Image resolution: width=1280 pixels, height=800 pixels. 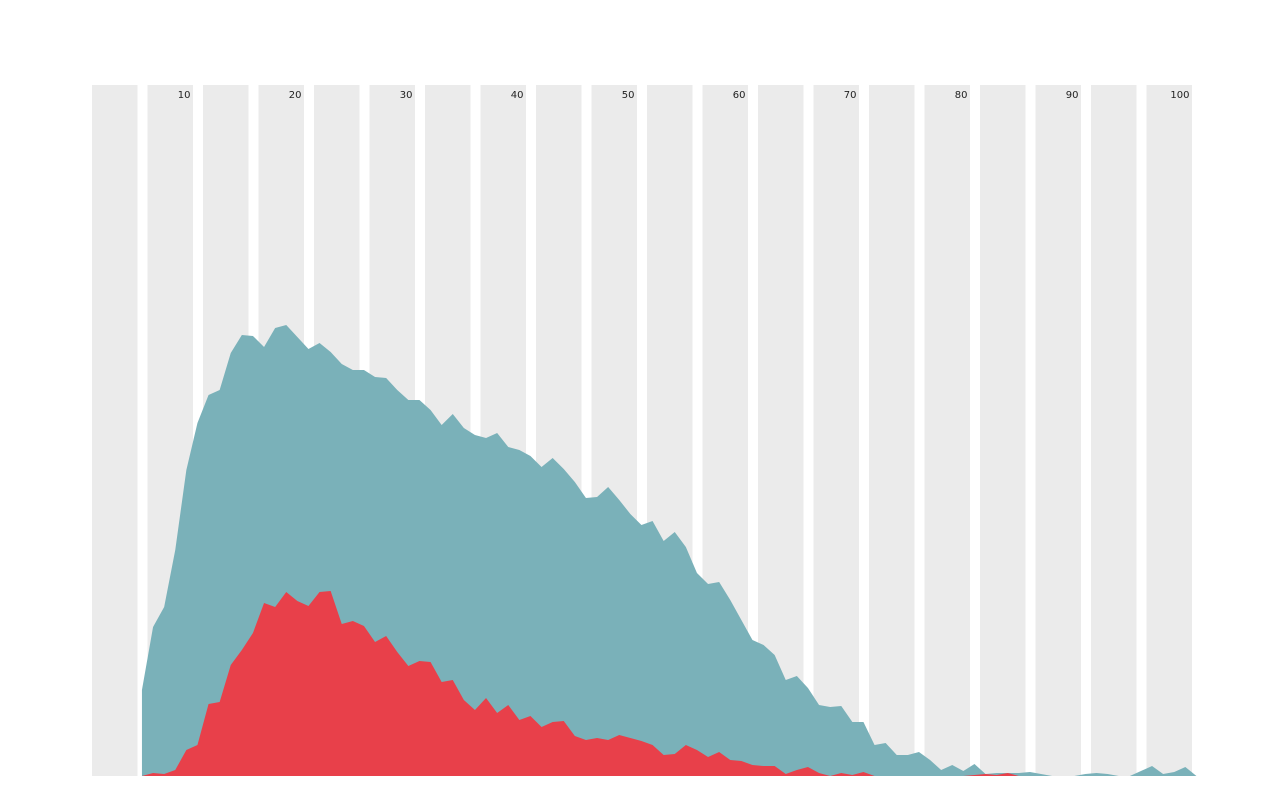 What do you see at coordinates (1072, 95) in the screenshot?
I see `x-tick-label: 90` at bounding box center [1072, 95].